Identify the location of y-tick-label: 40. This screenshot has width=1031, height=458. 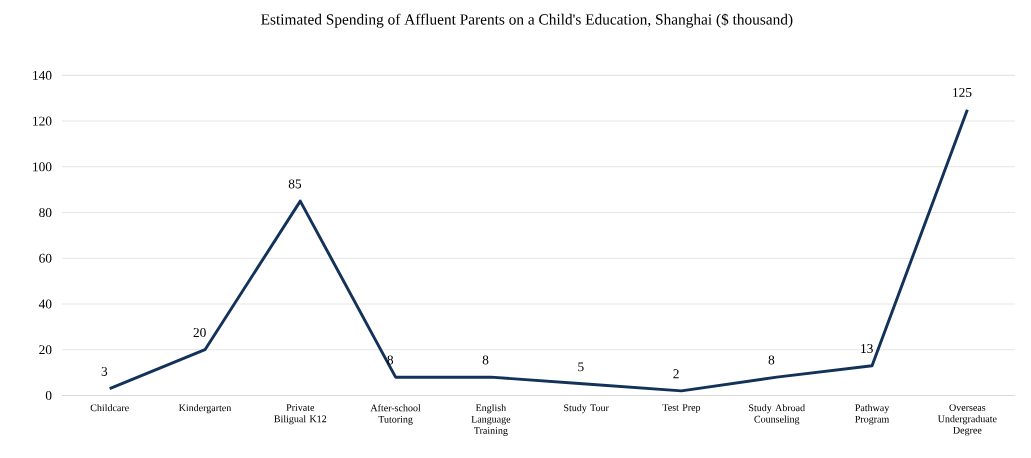
(45, 304).